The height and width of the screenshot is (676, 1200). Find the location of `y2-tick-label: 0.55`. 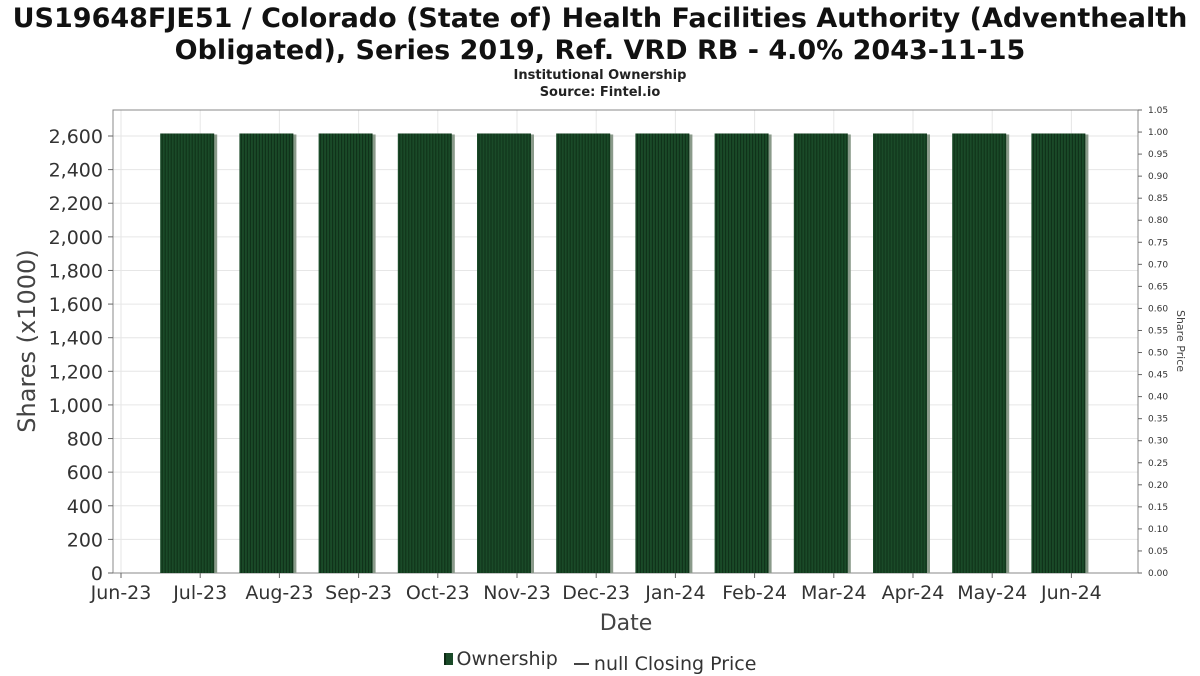

y2-tick-label: 0.55 is located at coordinates (1158, 331).